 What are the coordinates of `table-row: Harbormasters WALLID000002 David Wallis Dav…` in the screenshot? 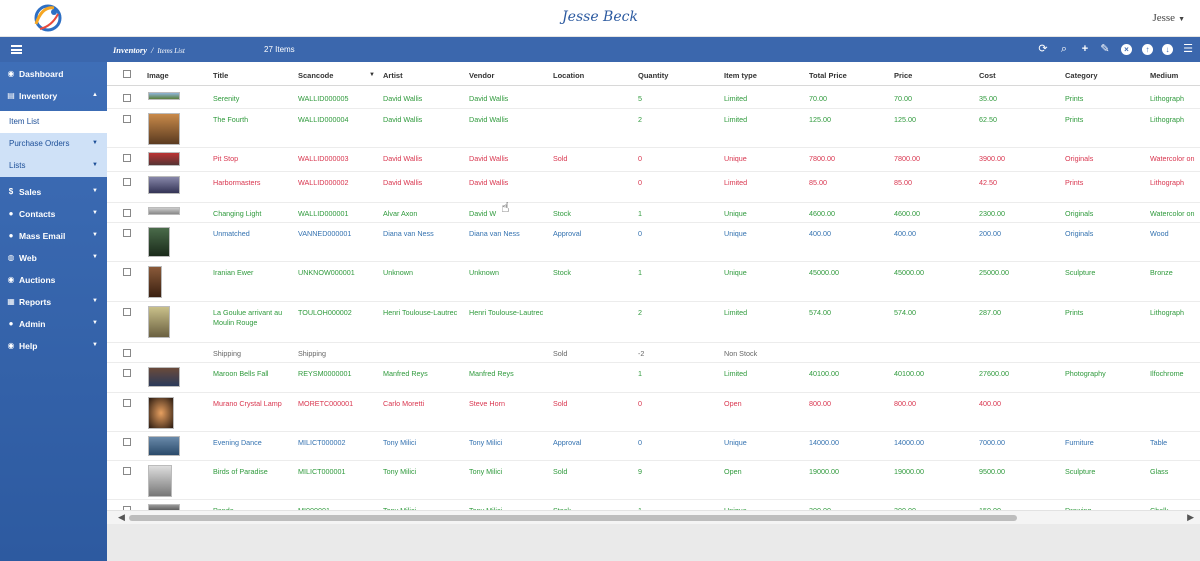 It's located at (653, 187).